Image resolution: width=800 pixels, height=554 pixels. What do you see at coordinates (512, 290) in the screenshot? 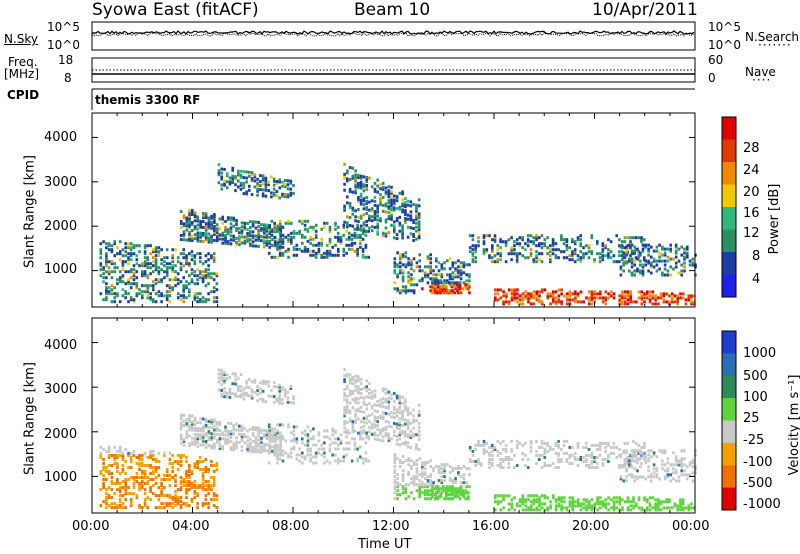
I see `heat1-cell-1906` at bounding box center [512, 290].